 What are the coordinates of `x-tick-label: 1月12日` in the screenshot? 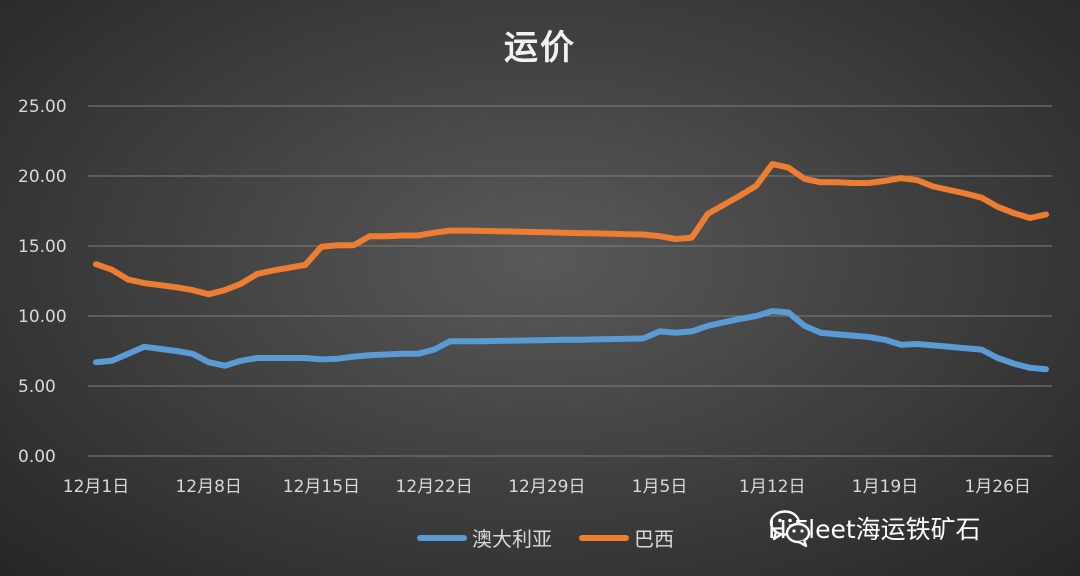 It's located at (772, 487).